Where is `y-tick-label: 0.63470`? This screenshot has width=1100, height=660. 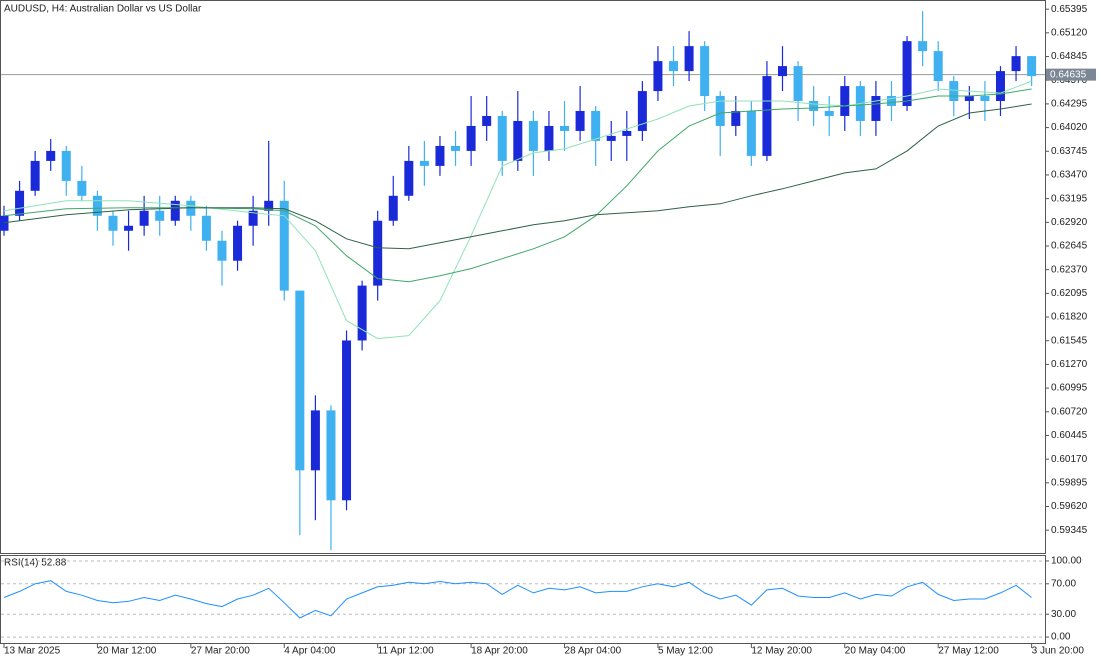 y-tick-label: 0.63470 is located at coordinates (1069, 175).